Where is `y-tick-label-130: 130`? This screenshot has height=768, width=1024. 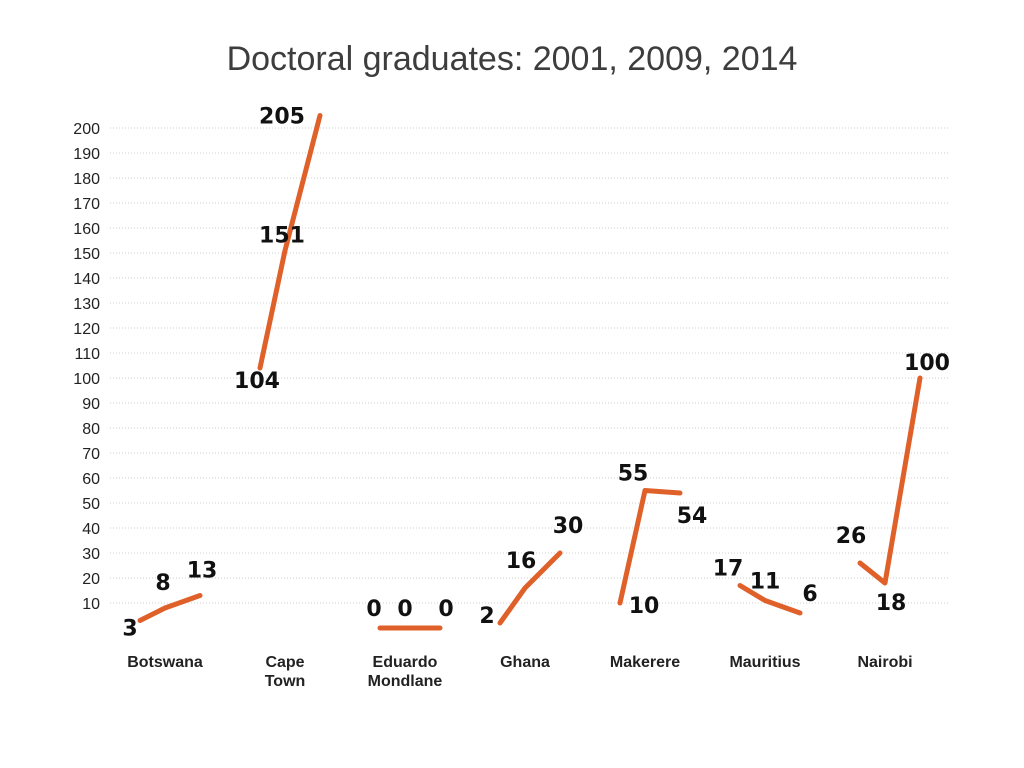
y-tick-label-130: 130 is located at coordinates (86, 304).